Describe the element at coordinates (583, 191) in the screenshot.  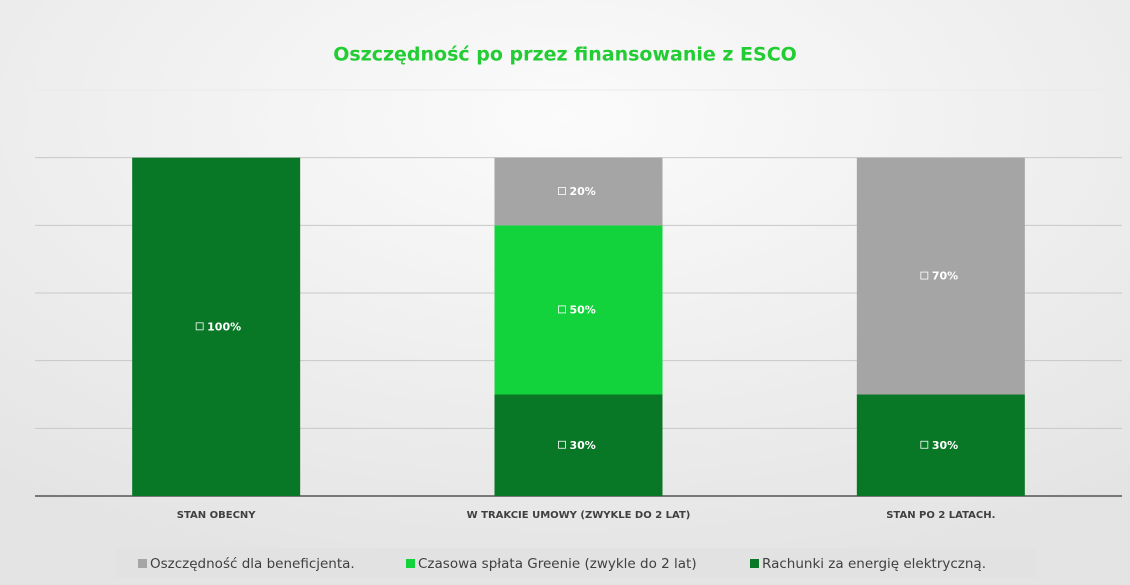
I see `data-label: 20%` at that location.